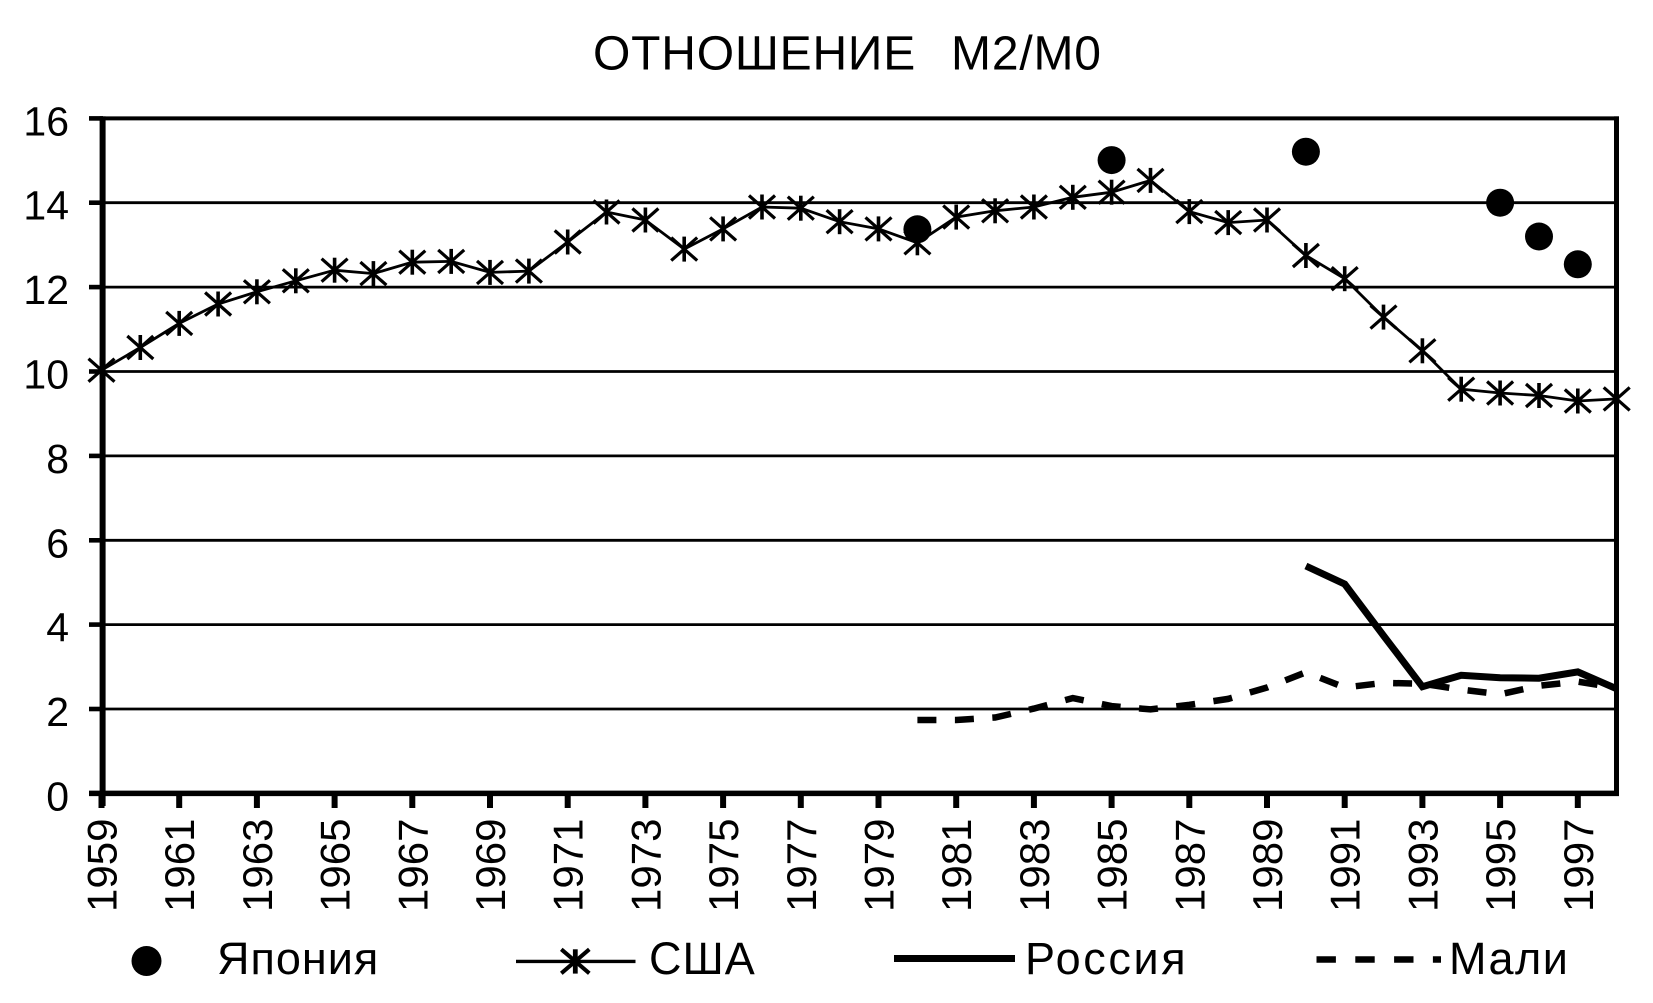 Image resolution: width=1653 pixels, height=1003 pixels. Describe the element at coordinates (46, 290) in the screenshot. I see `svg-text: 12` at that location.